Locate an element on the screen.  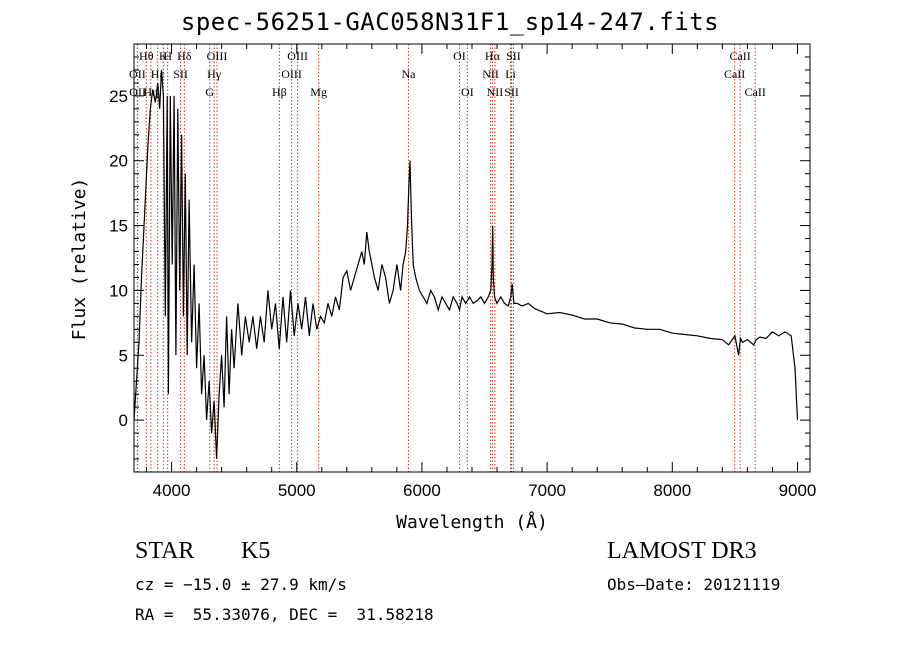
y-tick-label-25: 25 is located at coordinates (118, 96).